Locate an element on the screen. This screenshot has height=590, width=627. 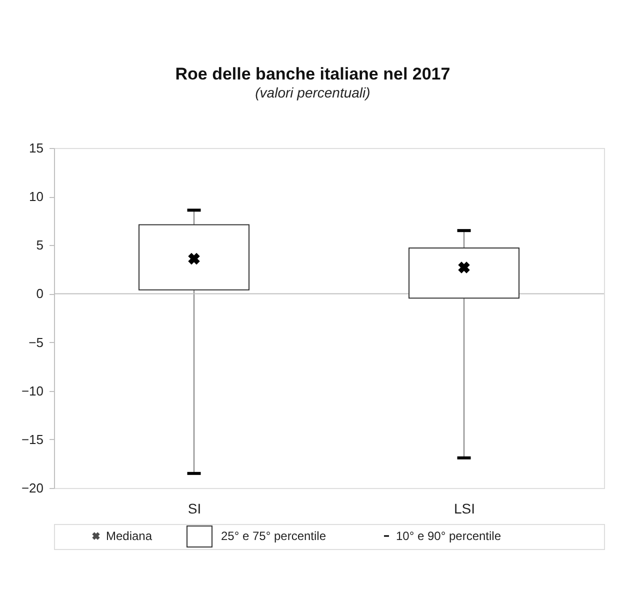
chart-title: Roe delle banche italiane nel 2017 is located at coordinates (312, 74).